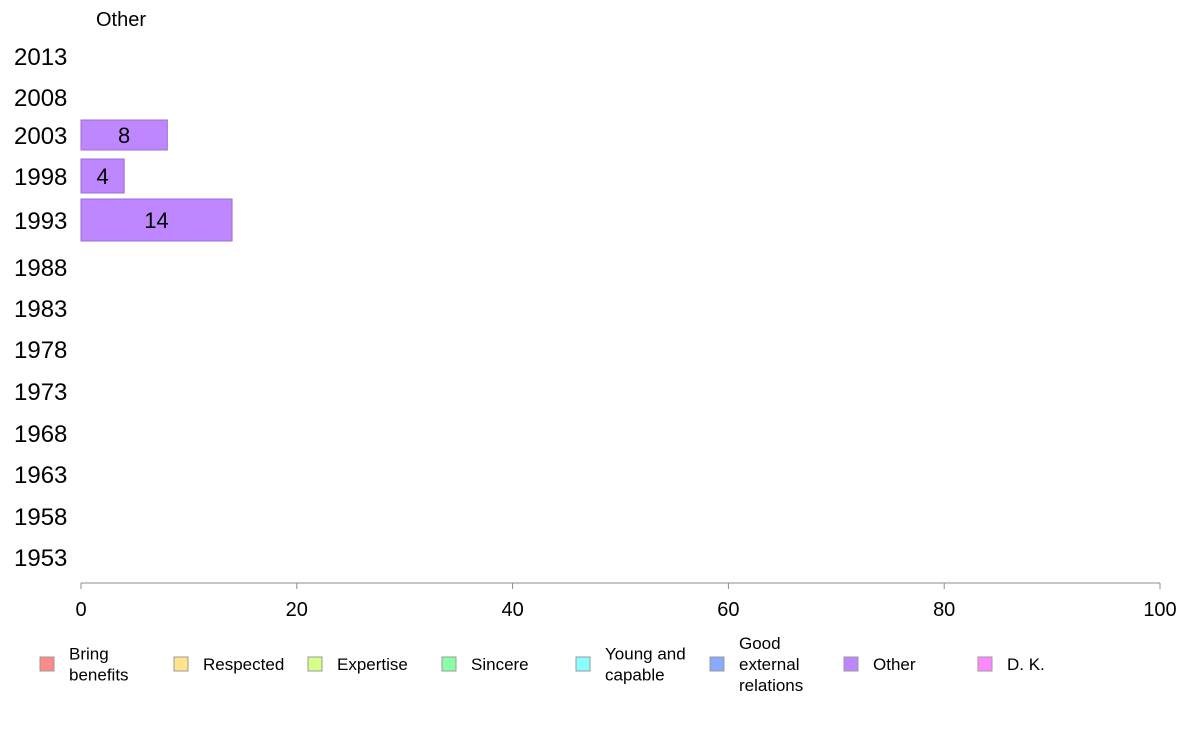 The height and width of the screenshot is (736, 1188). I want to click on x-tick-label: 80, so click(944, 610).